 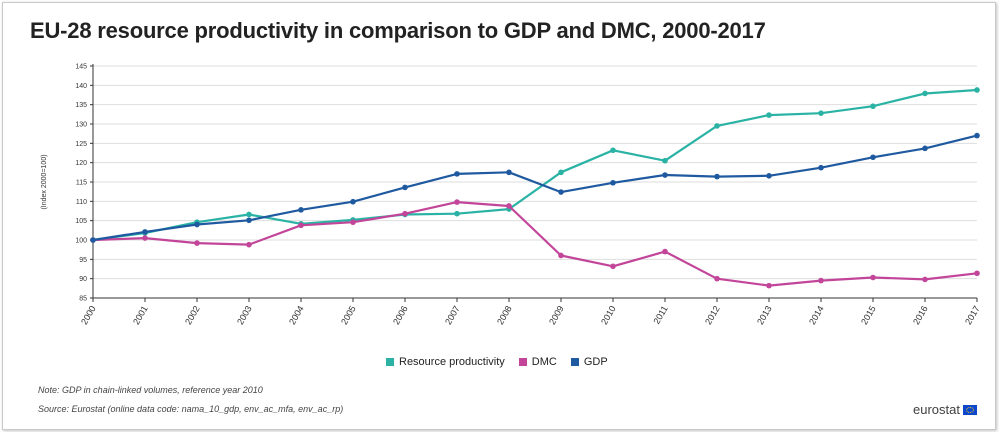 What do you see at coordinates (83, 299) in the screenshot?
I see `y-tick-label: 85` at bounding box center [83, 299].